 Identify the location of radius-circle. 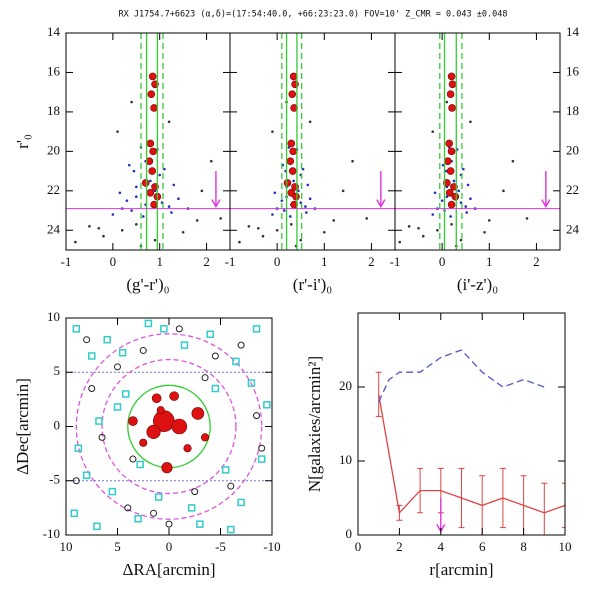
(169, 426).